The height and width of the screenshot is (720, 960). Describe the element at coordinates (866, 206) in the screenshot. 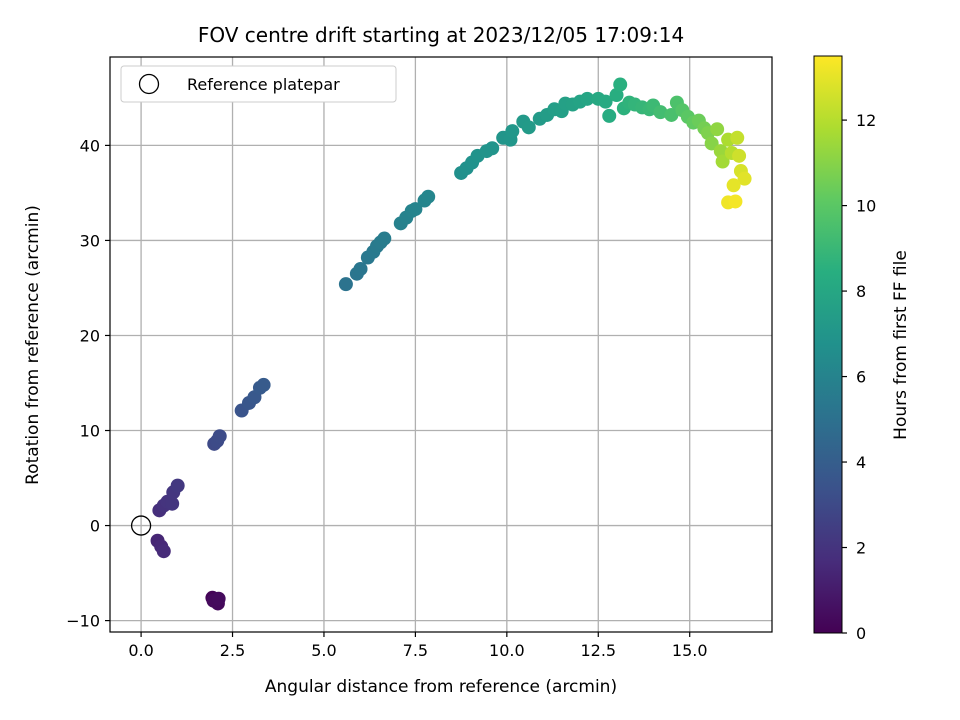

I see `colorbar-tick-label: 10` at that location.